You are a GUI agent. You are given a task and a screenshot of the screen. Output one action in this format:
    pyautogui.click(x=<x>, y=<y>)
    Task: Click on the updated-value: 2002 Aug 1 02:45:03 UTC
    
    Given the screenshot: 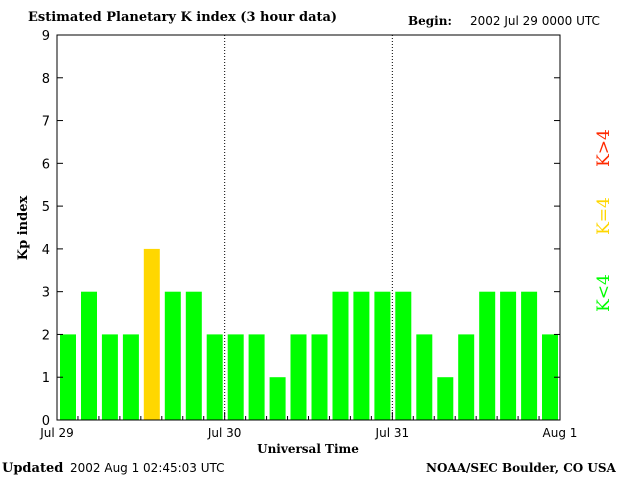 What is the action you would take?
    pyautogui.click(x=147, y=468)
    